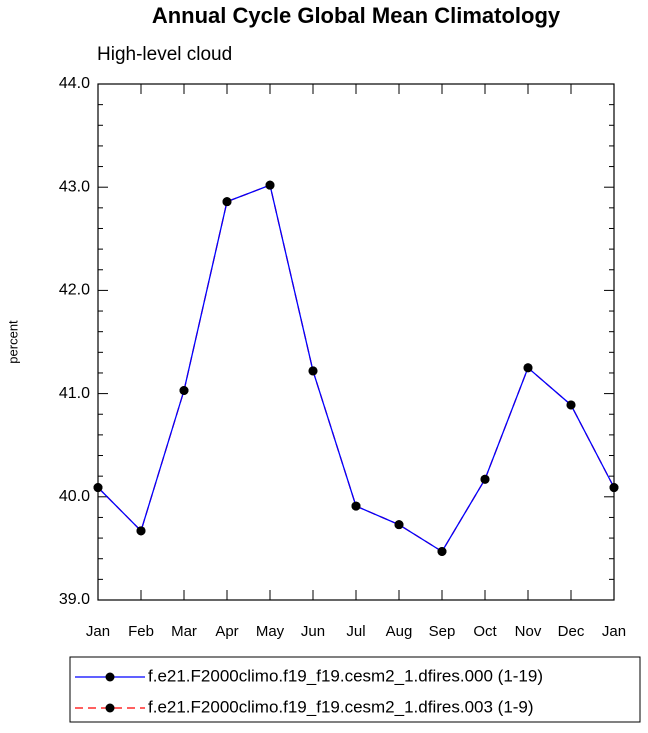 Image resolution: width=648 pixels, height=733 pixels. I want to click on y-tick-label: 44.0, so click(74, 83).